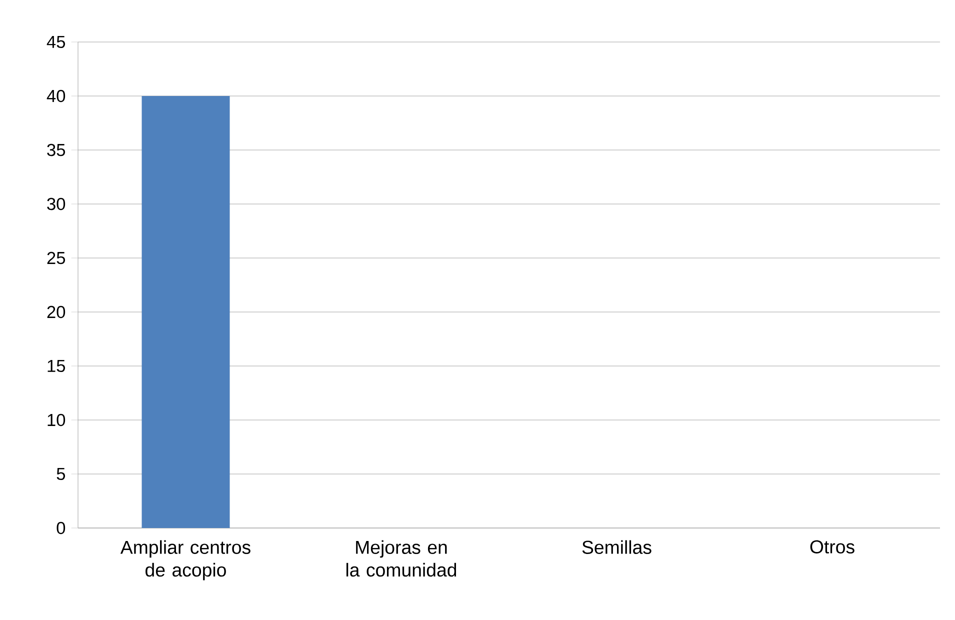  I want to click on x-tick-label: Semillas, so click(617, 547).